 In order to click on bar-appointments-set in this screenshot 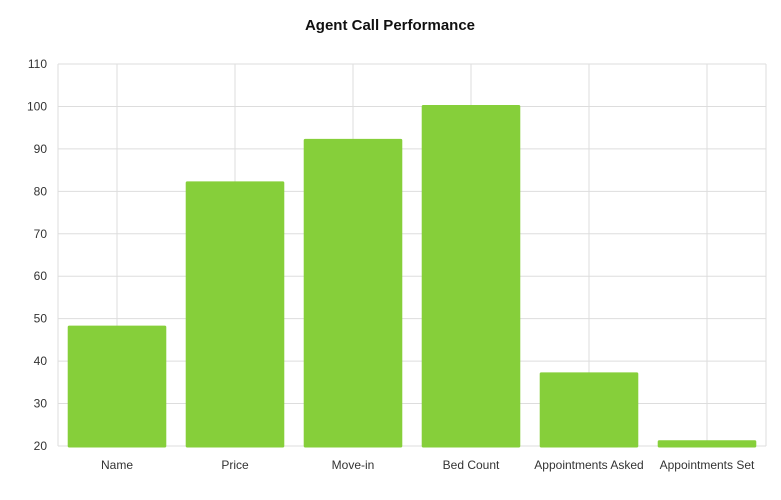, I will do `click(707, 444)`.